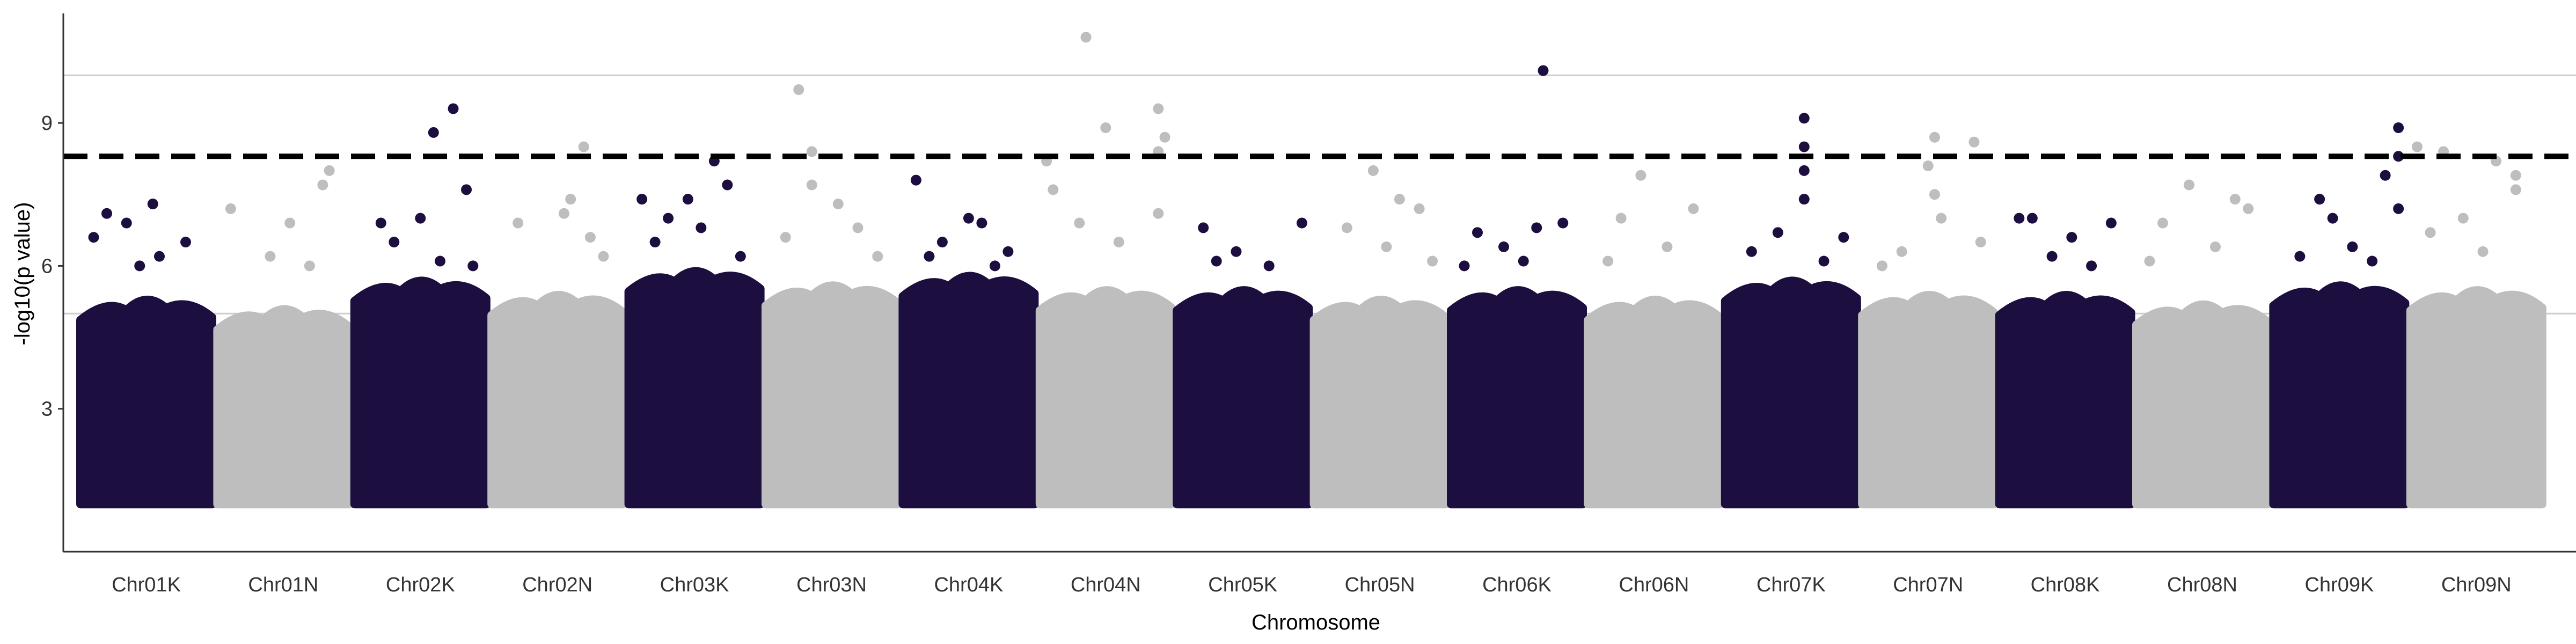 The height and width of the screenshot is (644, 2576). Describe the element at coordinates (2065, 585) in the screenshot. I see `x-tick-Chr08K: Chr08K` at that location.